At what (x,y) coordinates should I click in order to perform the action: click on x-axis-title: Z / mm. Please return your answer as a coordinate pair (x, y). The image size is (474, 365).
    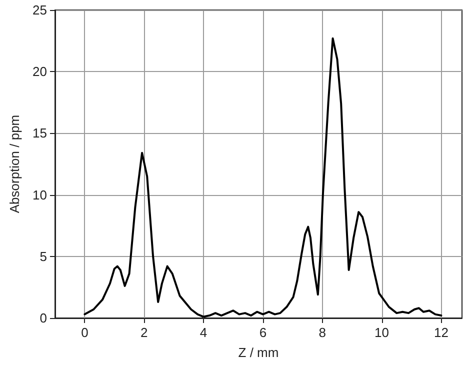
    Looking at the image, I should click on (258, 352).